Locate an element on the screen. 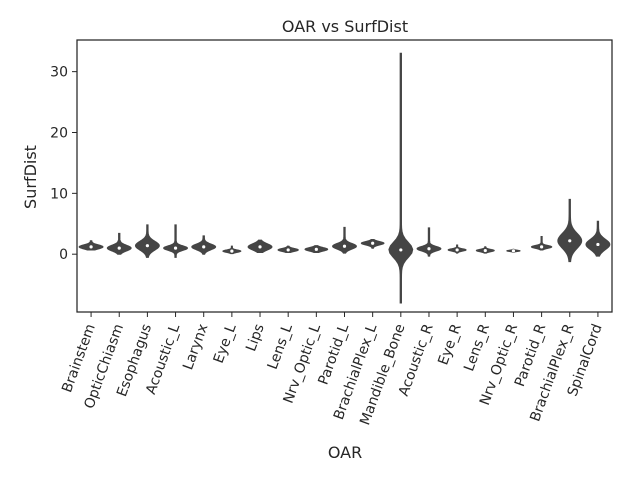  y-axis-label: SurfDist is located at coordinates (30, 177).